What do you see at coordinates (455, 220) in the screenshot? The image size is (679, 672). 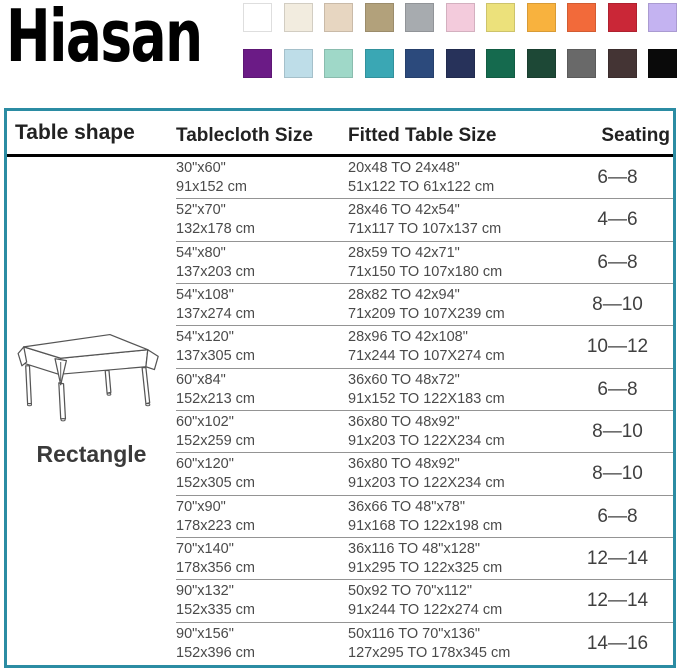 I see `fitted-size-cell: 28x46 TO 42x54" 71x117 TO 107x137 cm` at bounding box center [455, 220].